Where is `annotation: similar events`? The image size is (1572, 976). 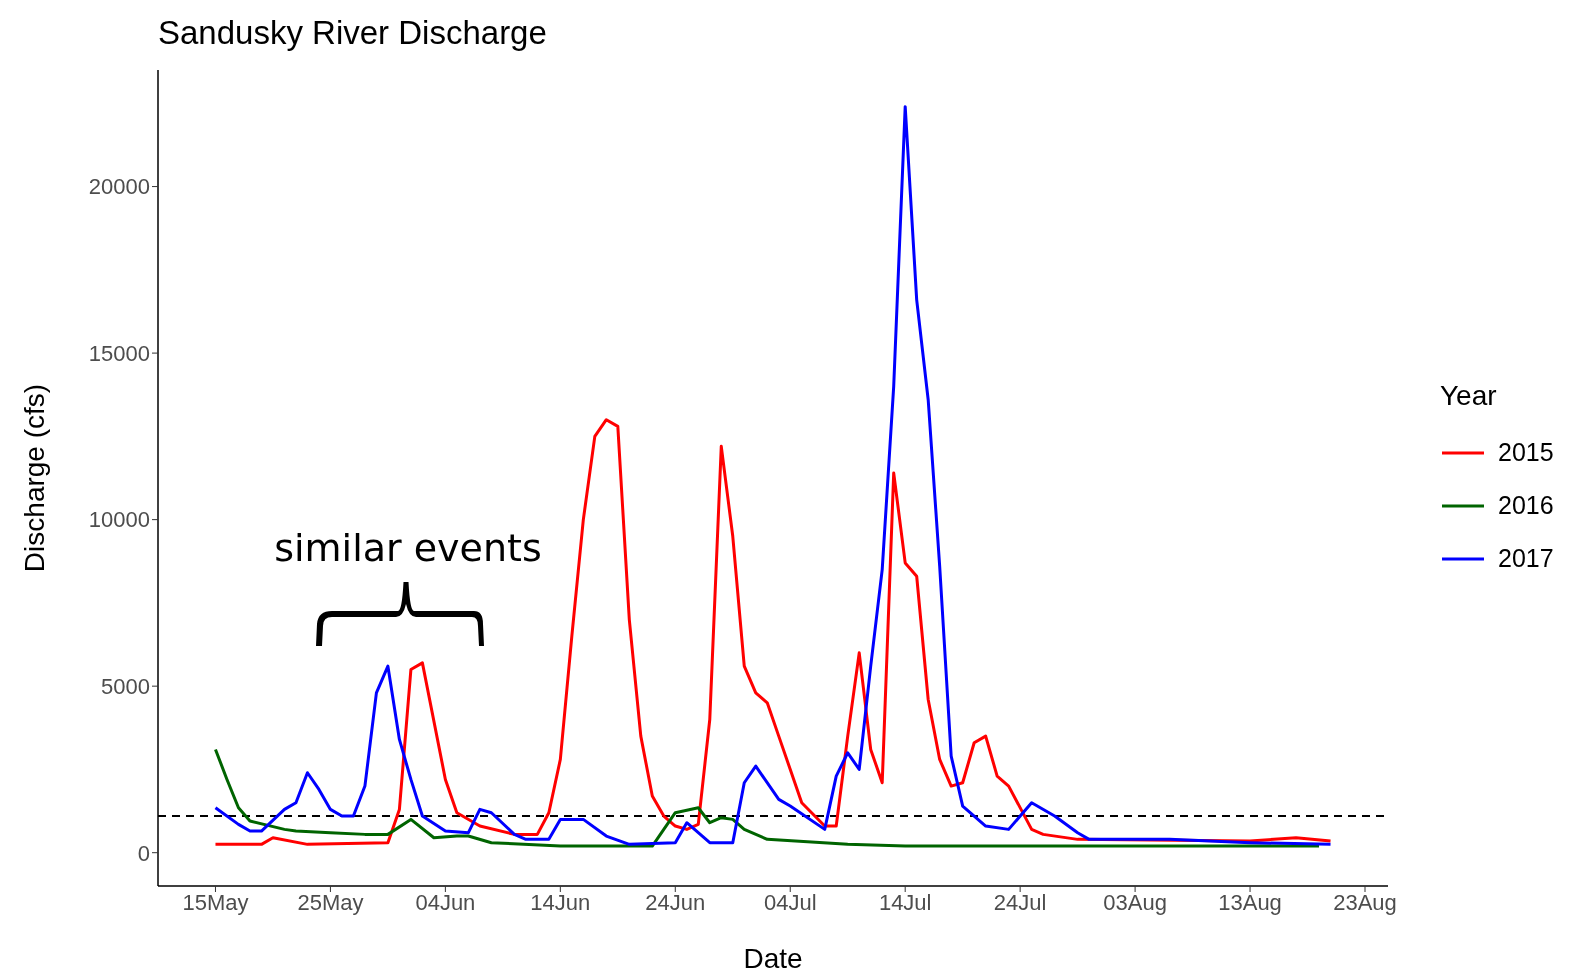 annotation: similar events is located at coordinates (408, 548).